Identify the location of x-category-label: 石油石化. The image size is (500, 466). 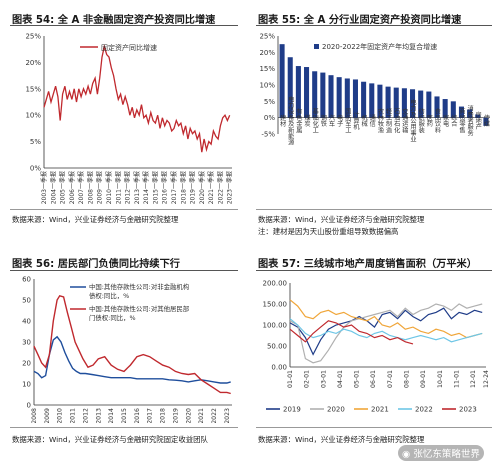
(396, 121).